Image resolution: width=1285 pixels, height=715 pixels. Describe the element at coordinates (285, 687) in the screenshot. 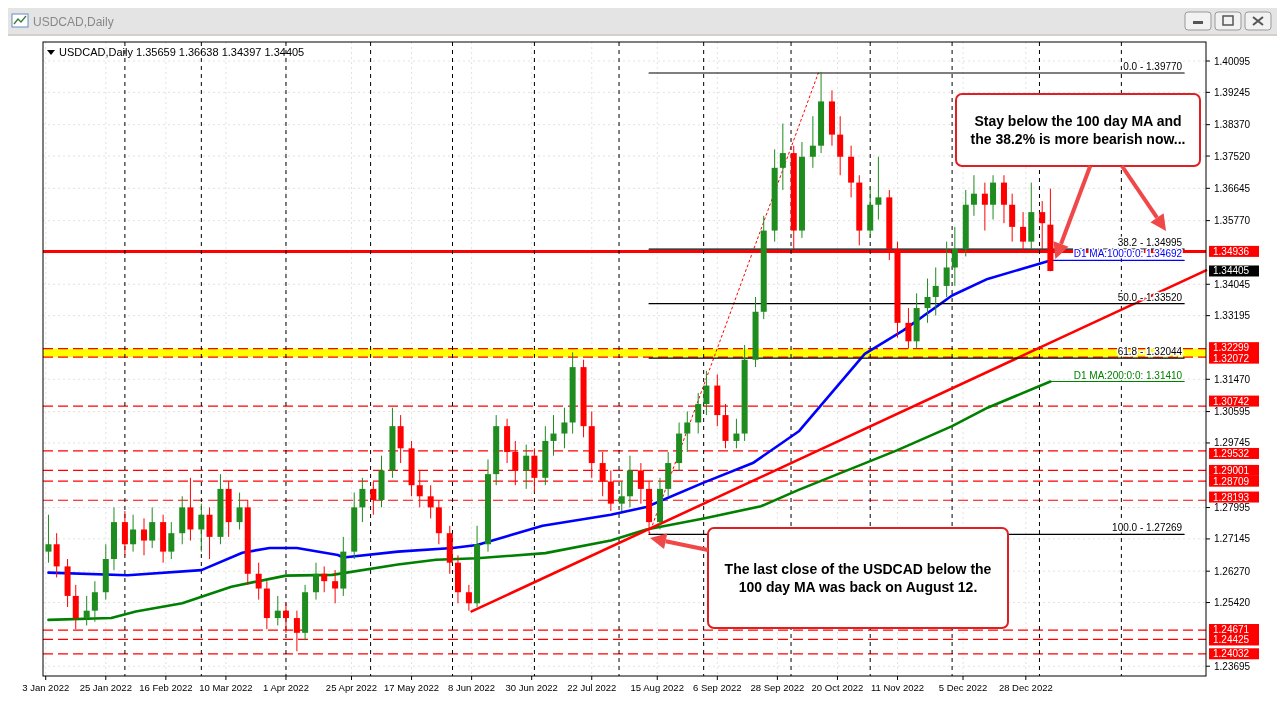

I see `x-tick-label: 1 Apr 2022` at that location.